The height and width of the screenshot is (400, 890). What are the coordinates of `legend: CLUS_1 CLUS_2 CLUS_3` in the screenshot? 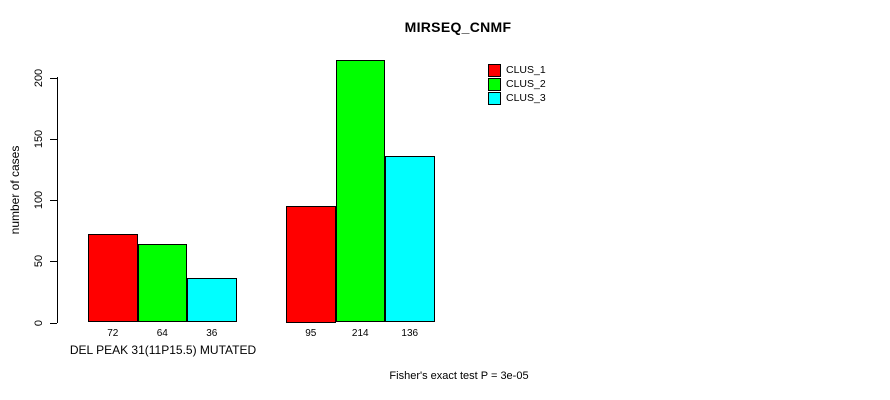 It's located at (517, 84).